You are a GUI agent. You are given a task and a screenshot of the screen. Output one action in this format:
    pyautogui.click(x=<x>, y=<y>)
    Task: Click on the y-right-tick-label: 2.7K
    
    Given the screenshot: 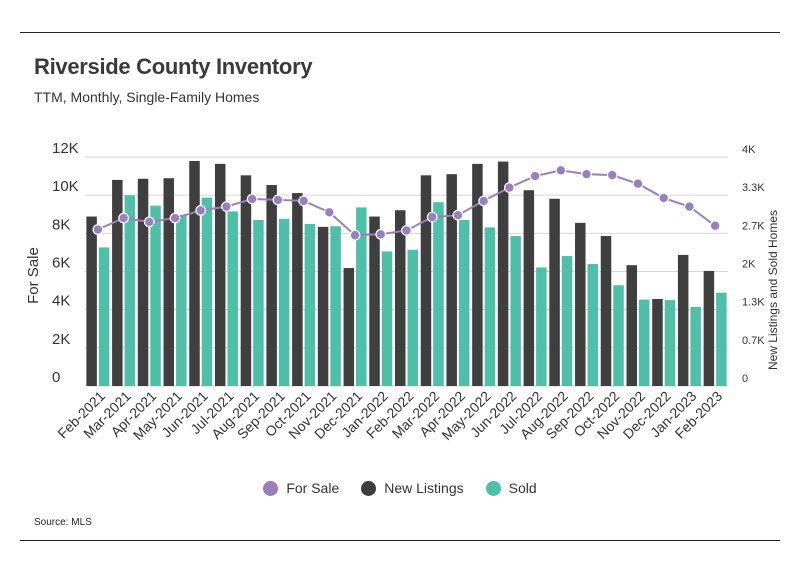 What is the action you would take?
    pyautogui.click(x=753, y=226)
    